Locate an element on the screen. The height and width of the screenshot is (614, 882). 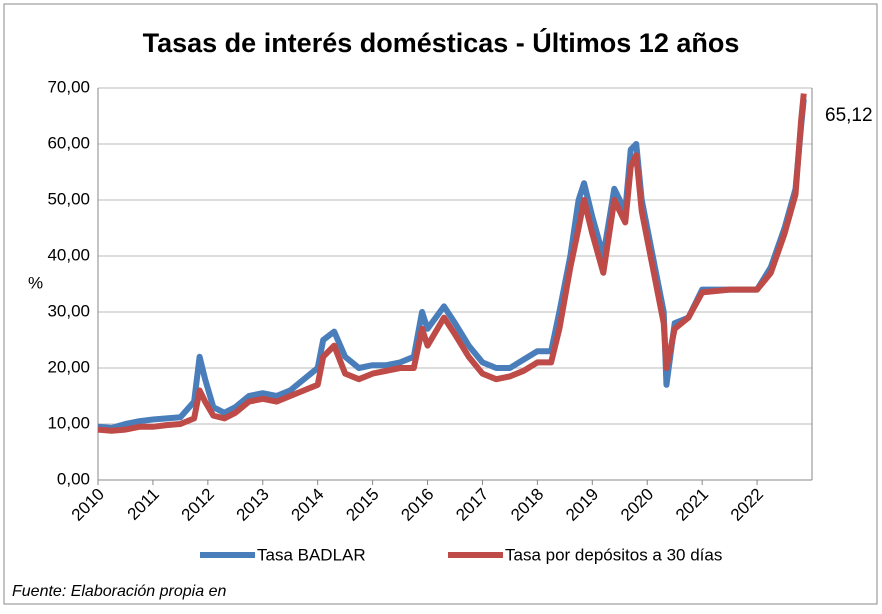
x-tick-label: 2018 is located at coordinates (527, 505).